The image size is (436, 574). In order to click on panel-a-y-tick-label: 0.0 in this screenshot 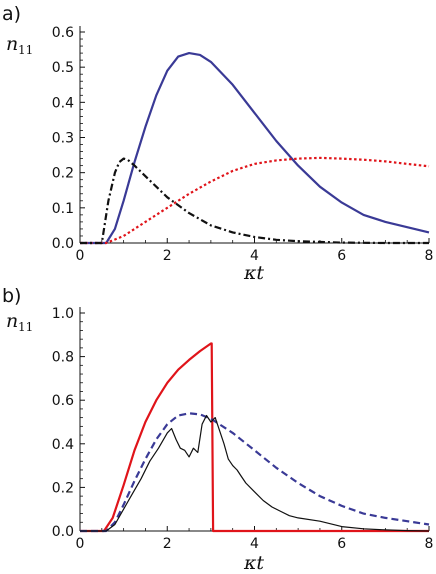, I will do `click(63, 244)`.